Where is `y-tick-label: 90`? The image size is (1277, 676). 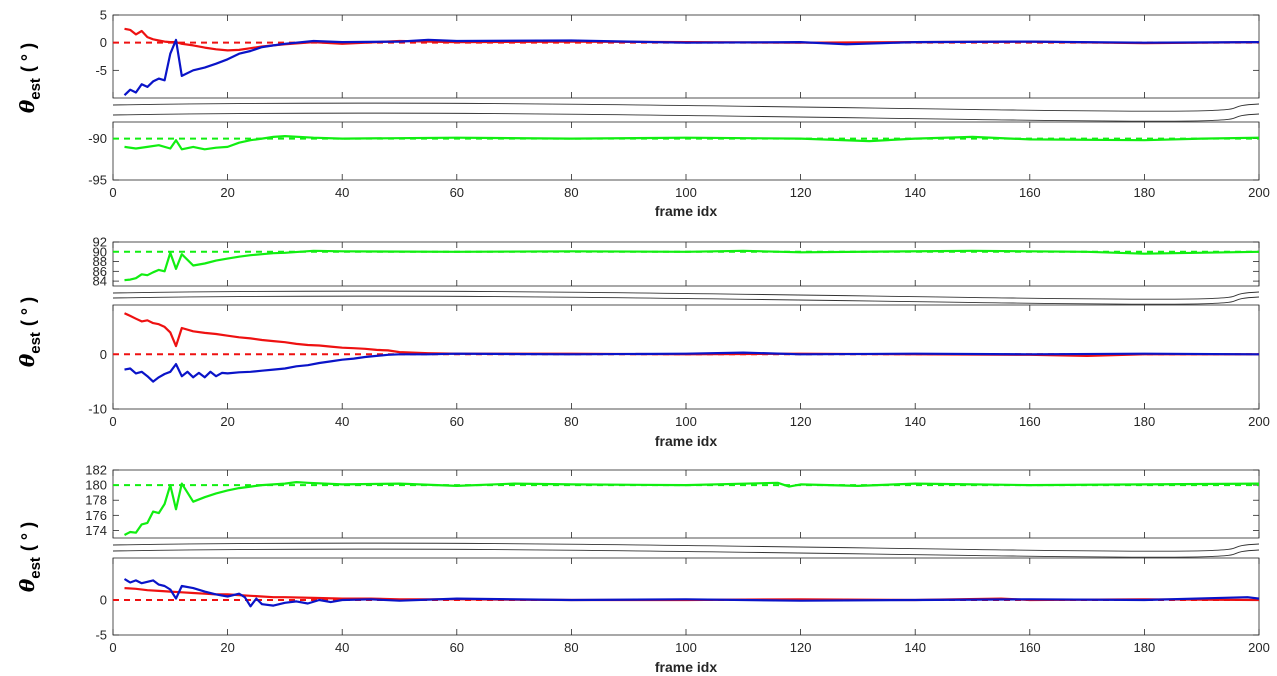 y-tick-label: 90 is located at coordinates (100, 251).